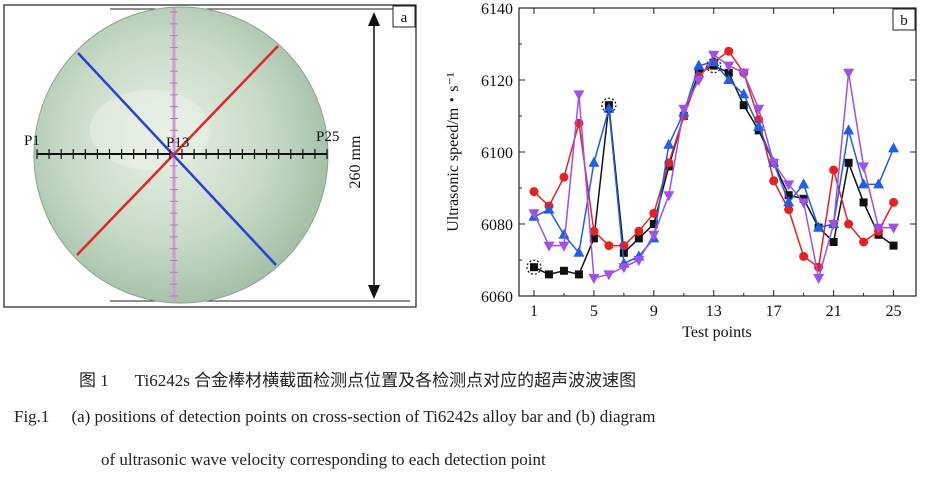 This screenshot has height=481, width=926. What do you see at coordinates (534, 311) in the screenshot?
I see `x-tick-label: 1` at bounding box center [534, 311].